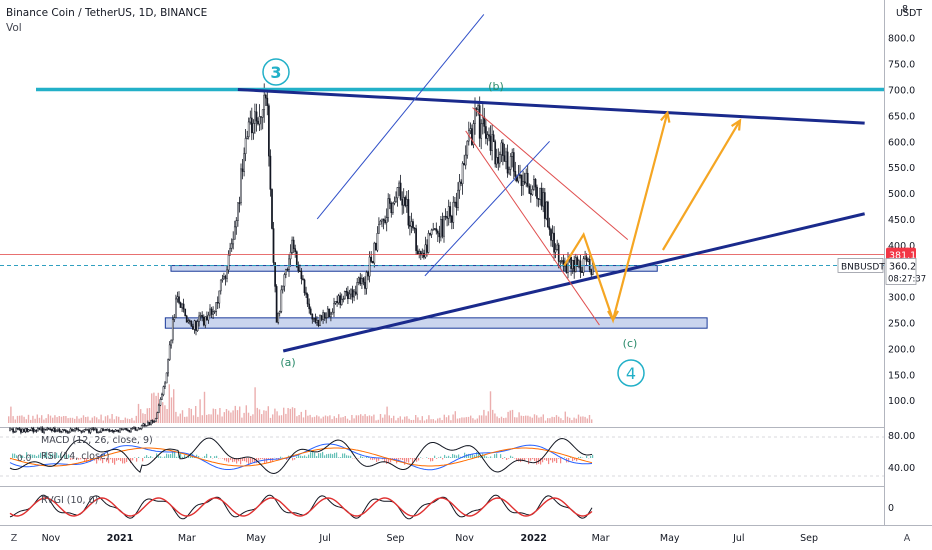 The width and height of the screenshot is (932, 550). I want to click on red-channel-upper, so click(550, 174).